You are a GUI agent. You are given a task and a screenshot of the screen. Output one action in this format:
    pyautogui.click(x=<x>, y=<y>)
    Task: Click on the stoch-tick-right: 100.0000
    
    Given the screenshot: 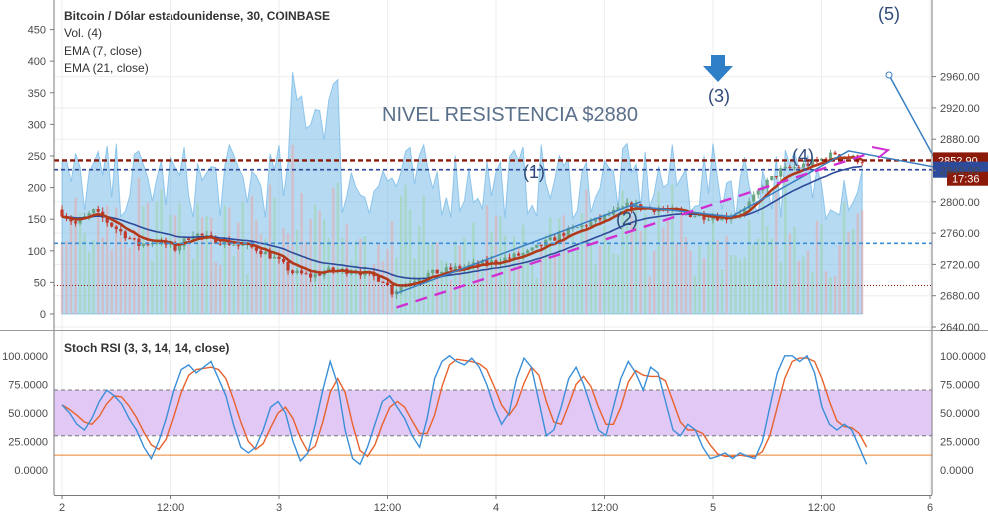 What is the action you would take?
    pyautogui.click(x=963, y=357)
    